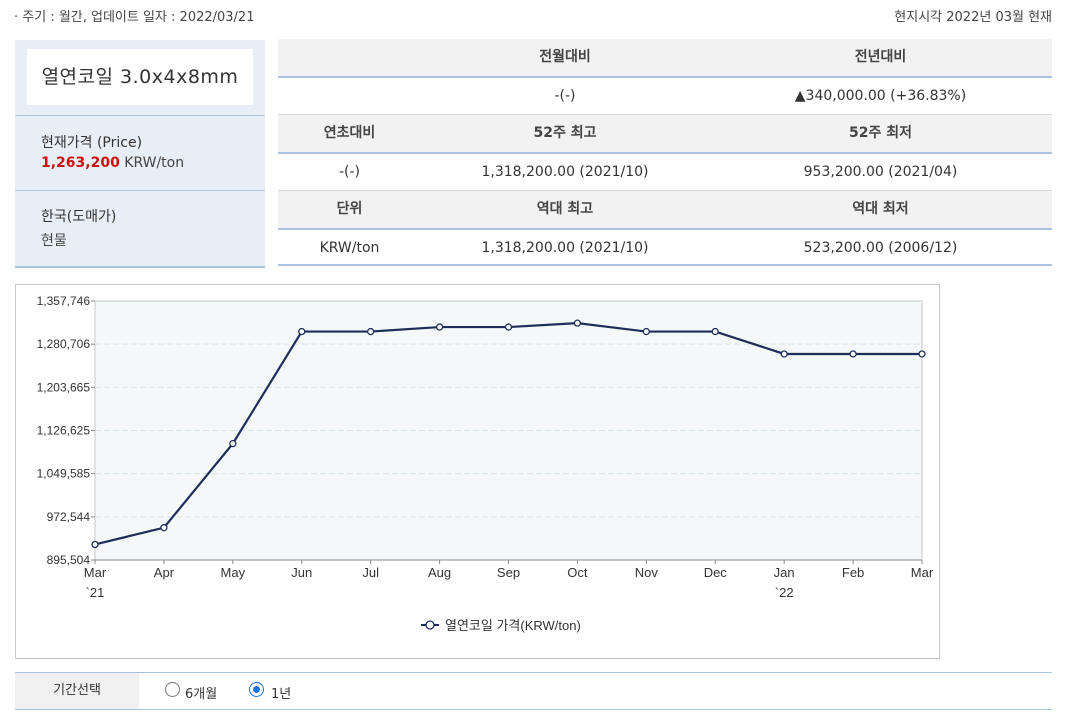 The width and height of the screenshot is (1066, 716). What do you see at coordinates (716, 572) in the screenshot?
I see `x-tick-label: Dec` at bounding box center [716, 572].